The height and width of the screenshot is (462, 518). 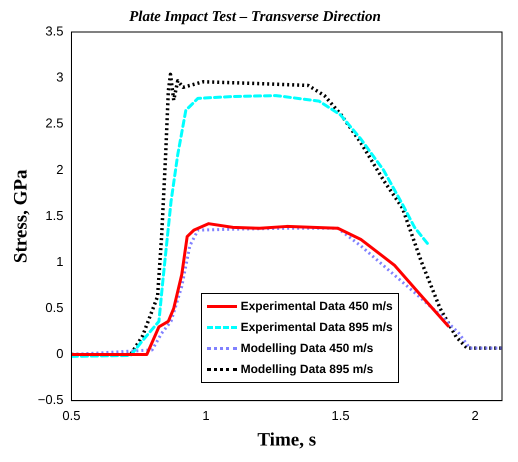 What do you see at coordinates (475, 415) in the screenshot?
I see `x-tick-label: 2` at bounding box center [475, 415].